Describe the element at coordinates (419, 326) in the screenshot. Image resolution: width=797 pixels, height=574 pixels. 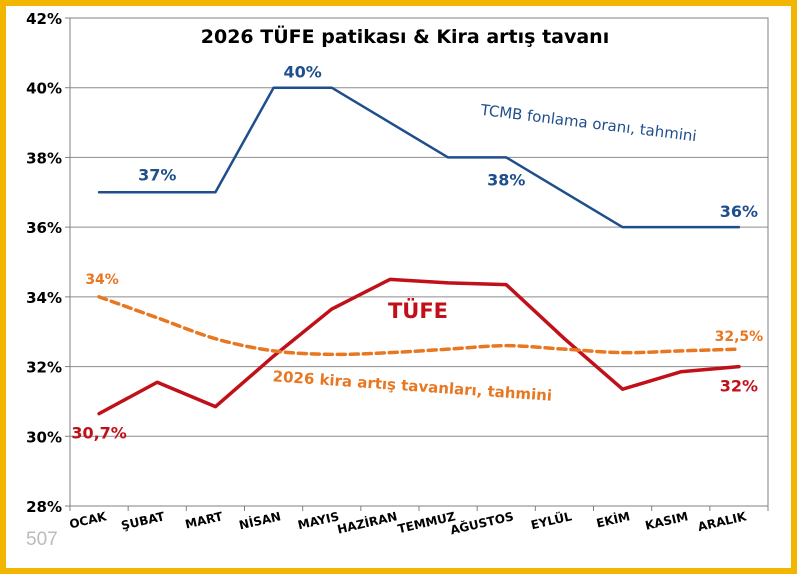
I see `series-line` at that location.